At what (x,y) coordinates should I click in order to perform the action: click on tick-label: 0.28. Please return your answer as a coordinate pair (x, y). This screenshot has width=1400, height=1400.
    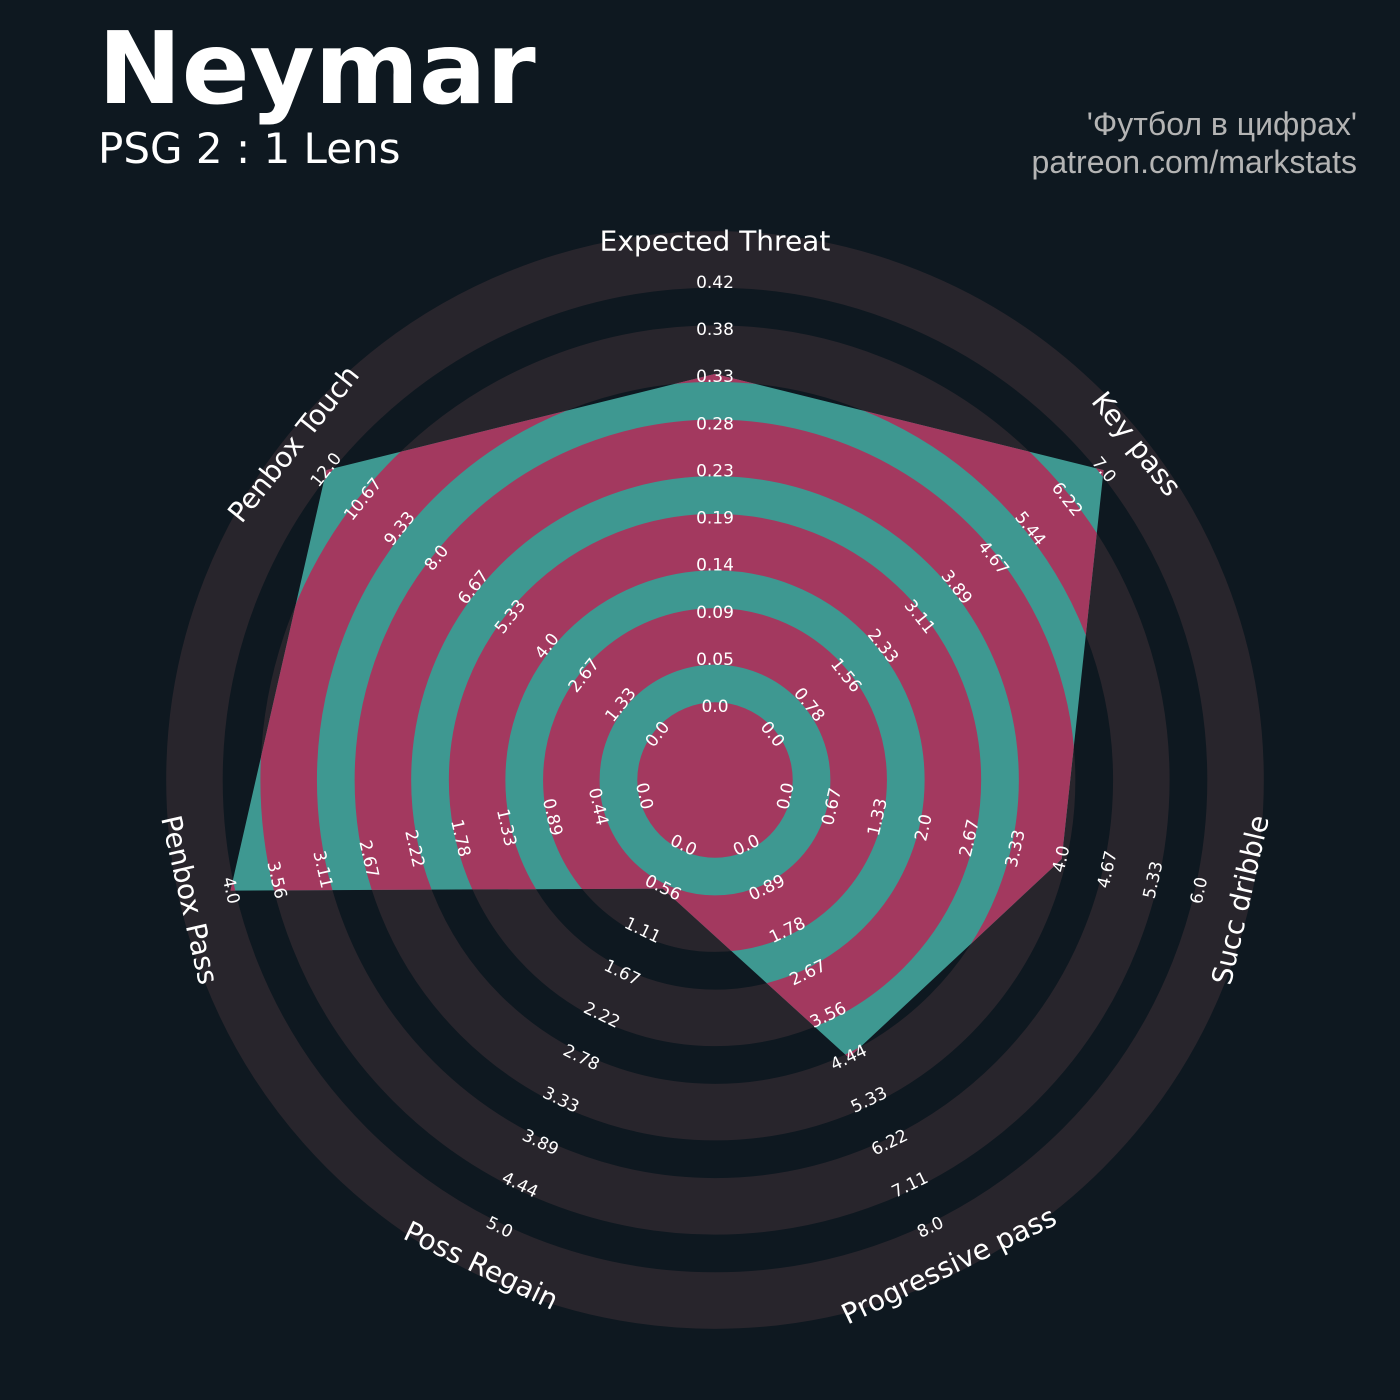
    Looking at the image, I should click on (715, 424).